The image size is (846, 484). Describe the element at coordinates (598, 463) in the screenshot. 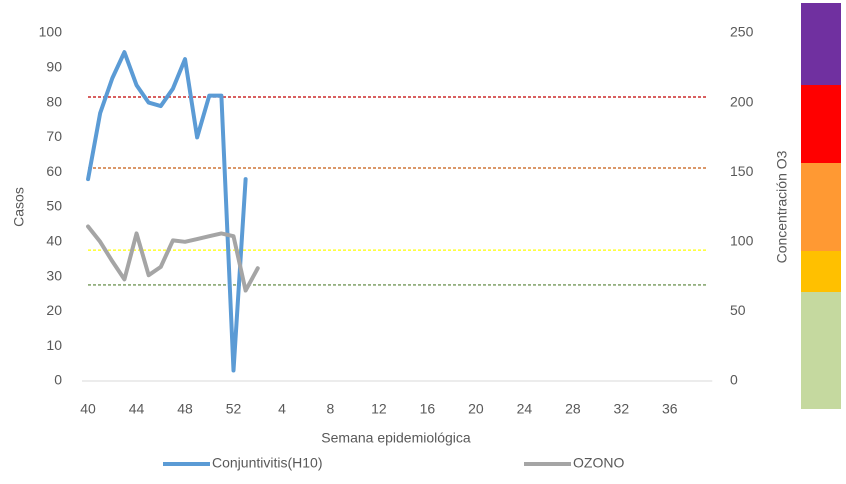

I see `legend-label: OZONO` at that location.